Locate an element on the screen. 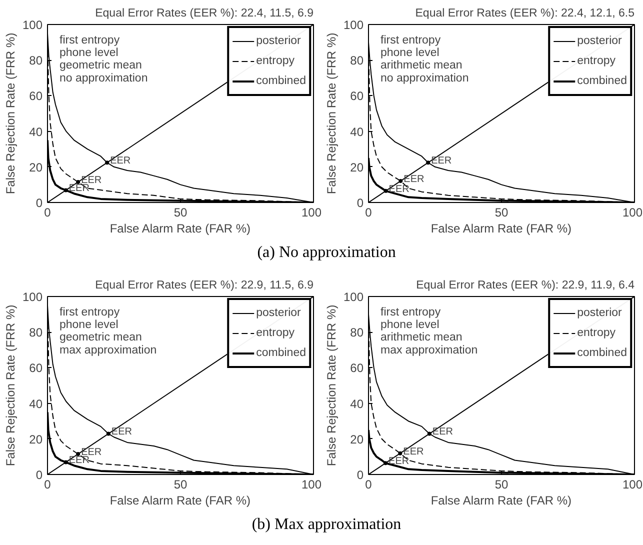 The height and width of the screenshot is (545, 643). annotation: first entropy phone level geometric mean no approximation is located at coordinates (104, 59).